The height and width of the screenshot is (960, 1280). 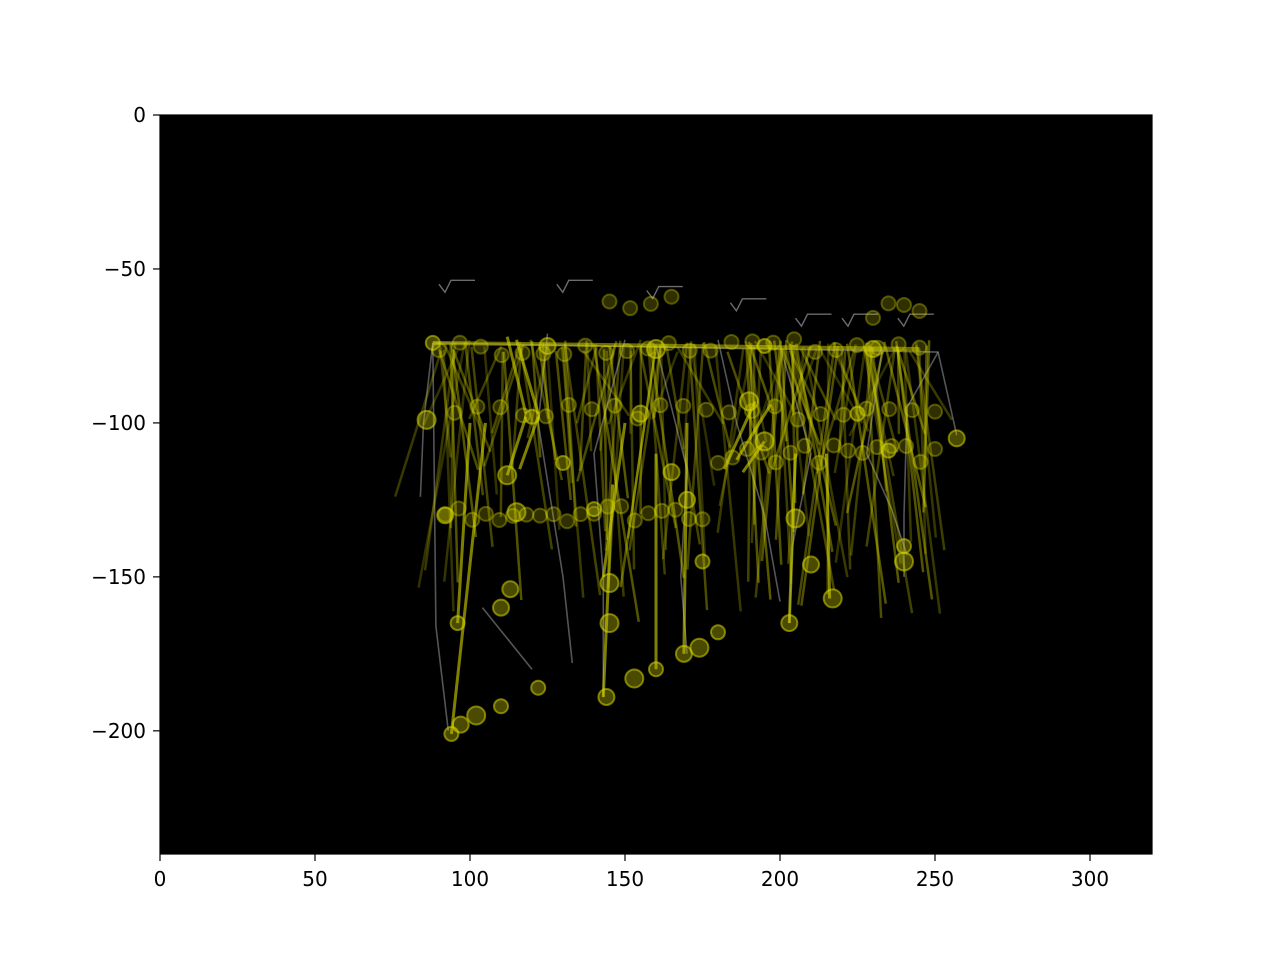 I want to click on x-tick-label: 200, so click(x=780, y=879).